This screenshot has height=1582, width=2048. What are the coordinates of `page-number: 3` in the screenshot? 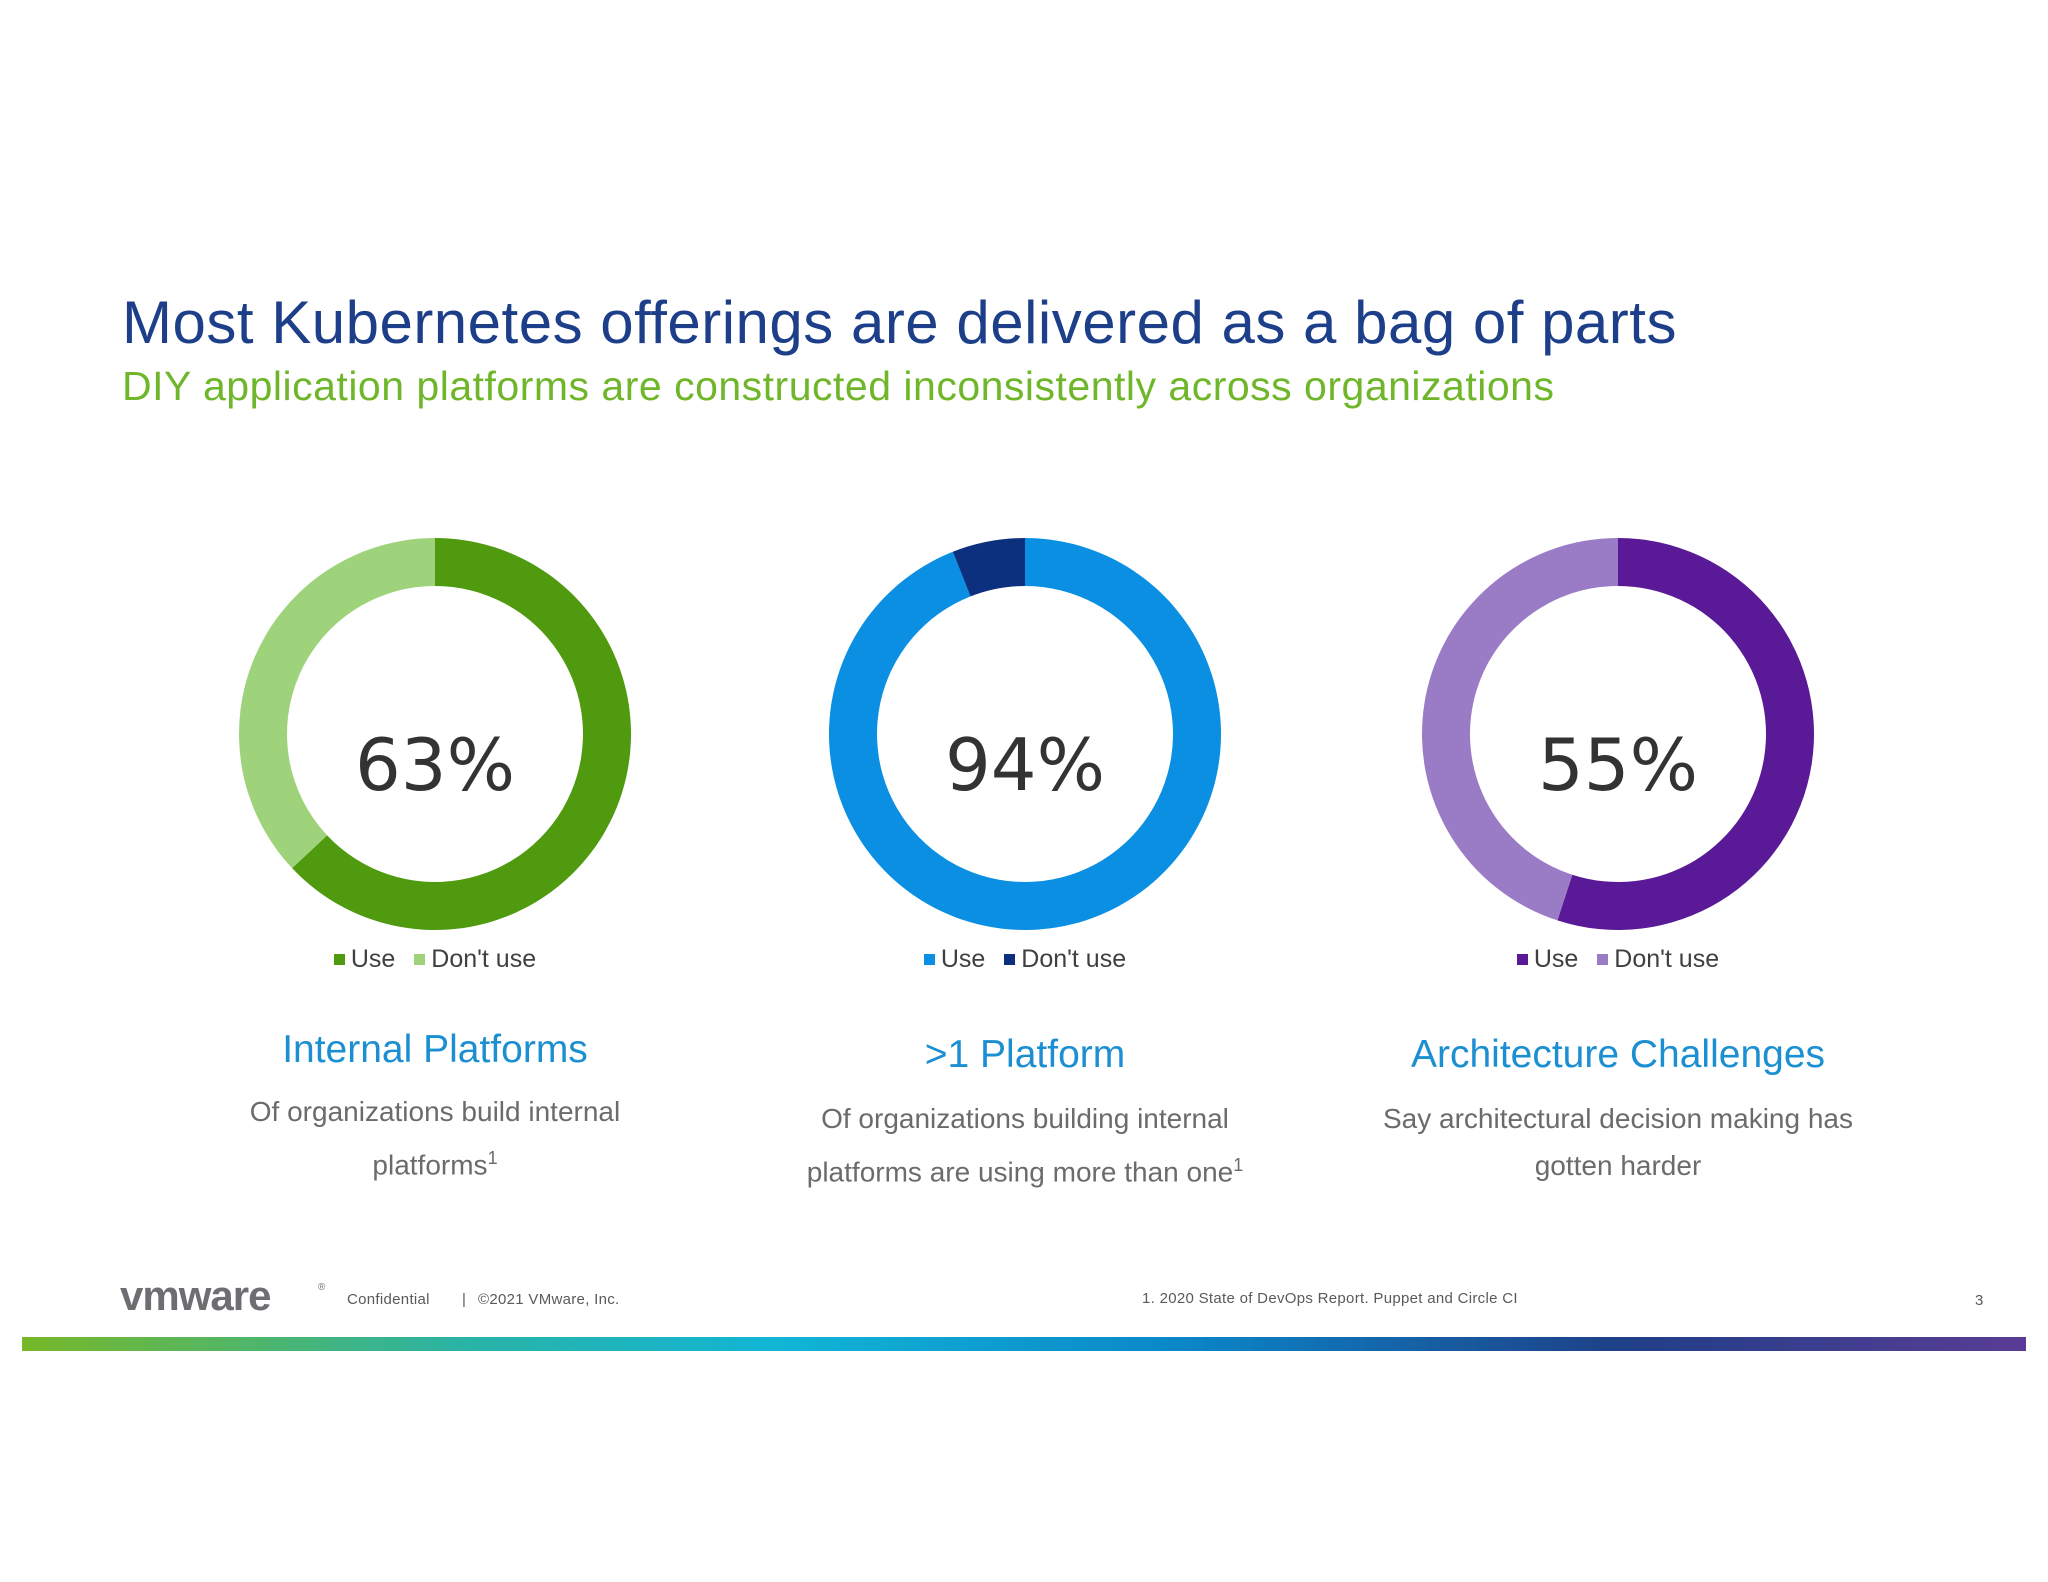 It's located at (1979, 1300).